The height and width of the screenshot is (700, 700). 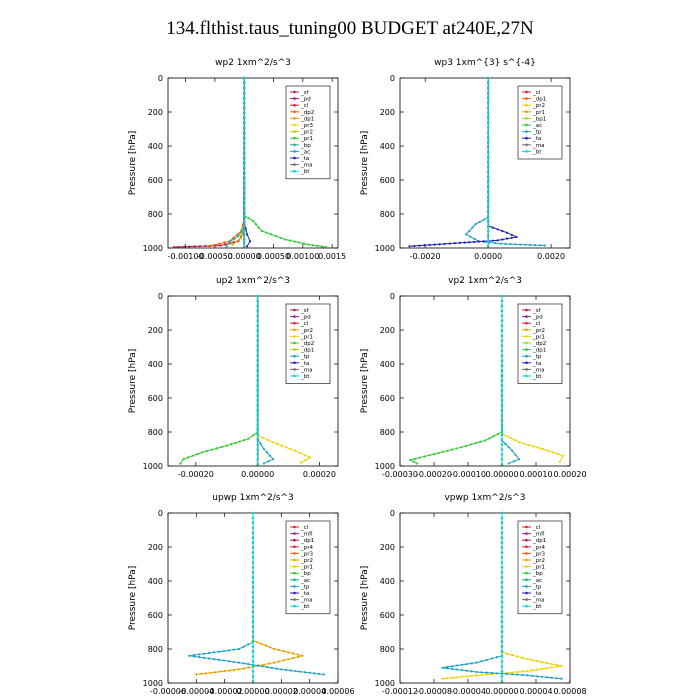 What do you see at coordinates (196, 691) in the screenshot?
I see `x-tick-label: -0.00004` at bounding box center [196, 691].